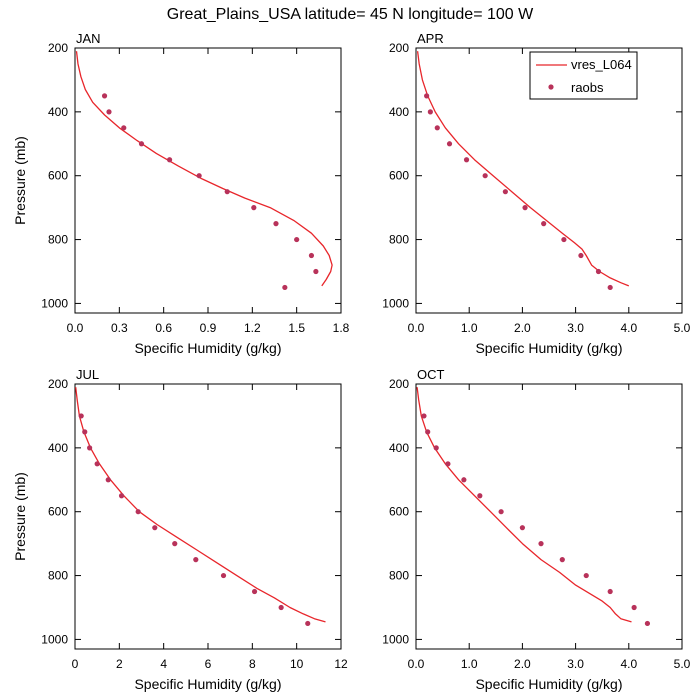 This screenshot has height=700, width=700. What do you see at coordinates (208, 664) in the screenshot?
I see `x-tick-label: 6` at bounding box center [208, 664].